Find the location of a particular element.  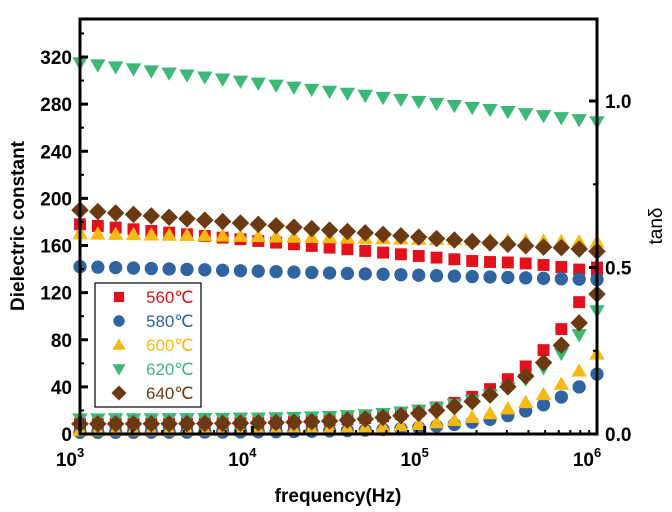

legend-label: 580℃ is located at coordinates (169, 321).